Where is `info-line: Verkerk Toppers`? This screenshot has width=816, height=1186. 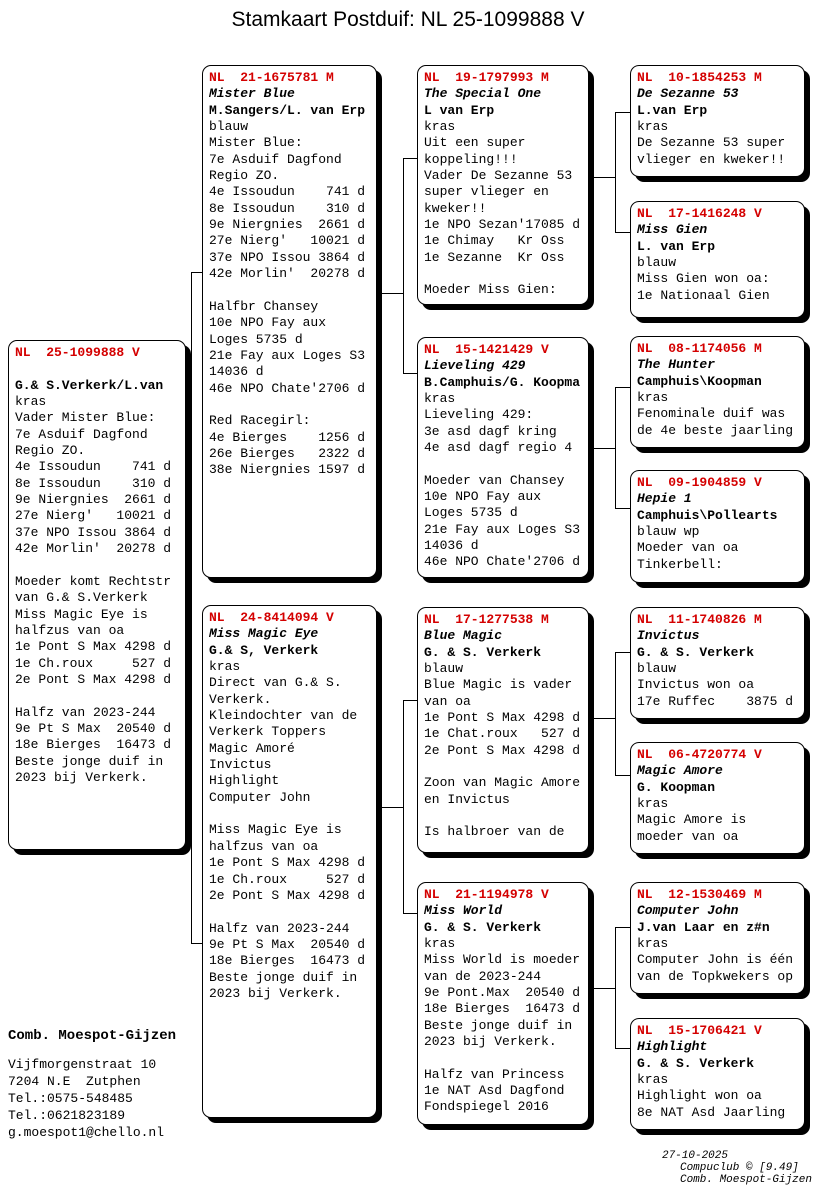
info-line: Verkerk Toppers is located at coordinates (268, 732).